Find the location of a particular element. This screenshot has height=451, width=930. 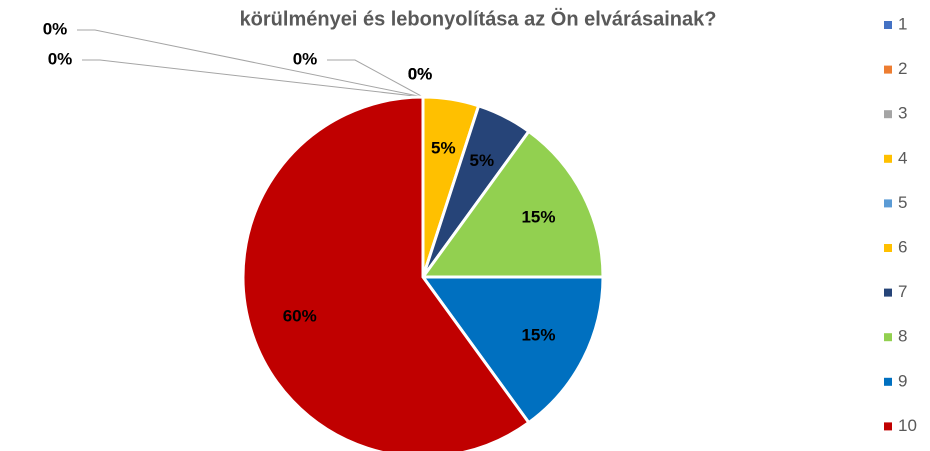

legend-label: 1 is located at coordinates (902, 23).